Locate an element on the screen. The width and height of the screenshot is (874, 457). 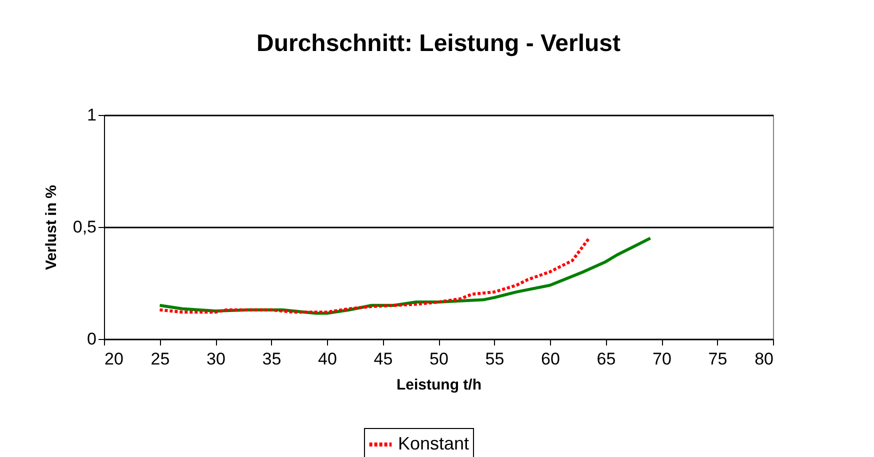
x-tick-label: 60 is located at coordinates (550, 359).